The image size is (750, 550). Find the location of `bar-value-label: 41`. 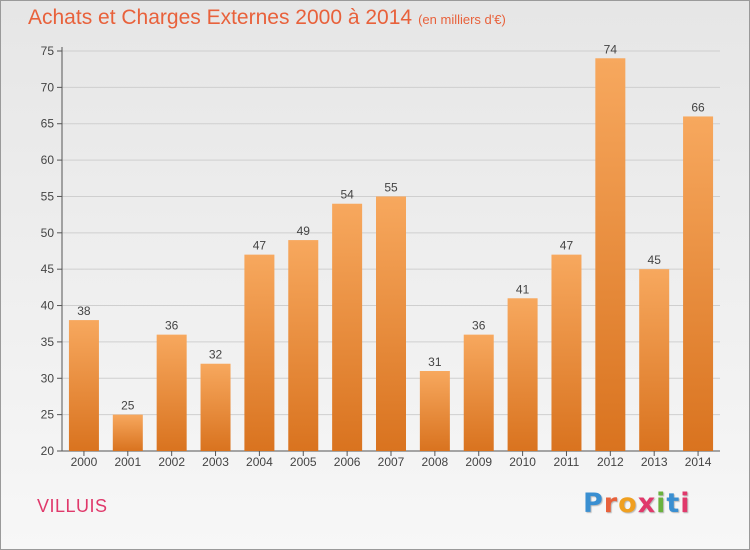

bar-value-label: 41 is located at coordinates (523, 289).